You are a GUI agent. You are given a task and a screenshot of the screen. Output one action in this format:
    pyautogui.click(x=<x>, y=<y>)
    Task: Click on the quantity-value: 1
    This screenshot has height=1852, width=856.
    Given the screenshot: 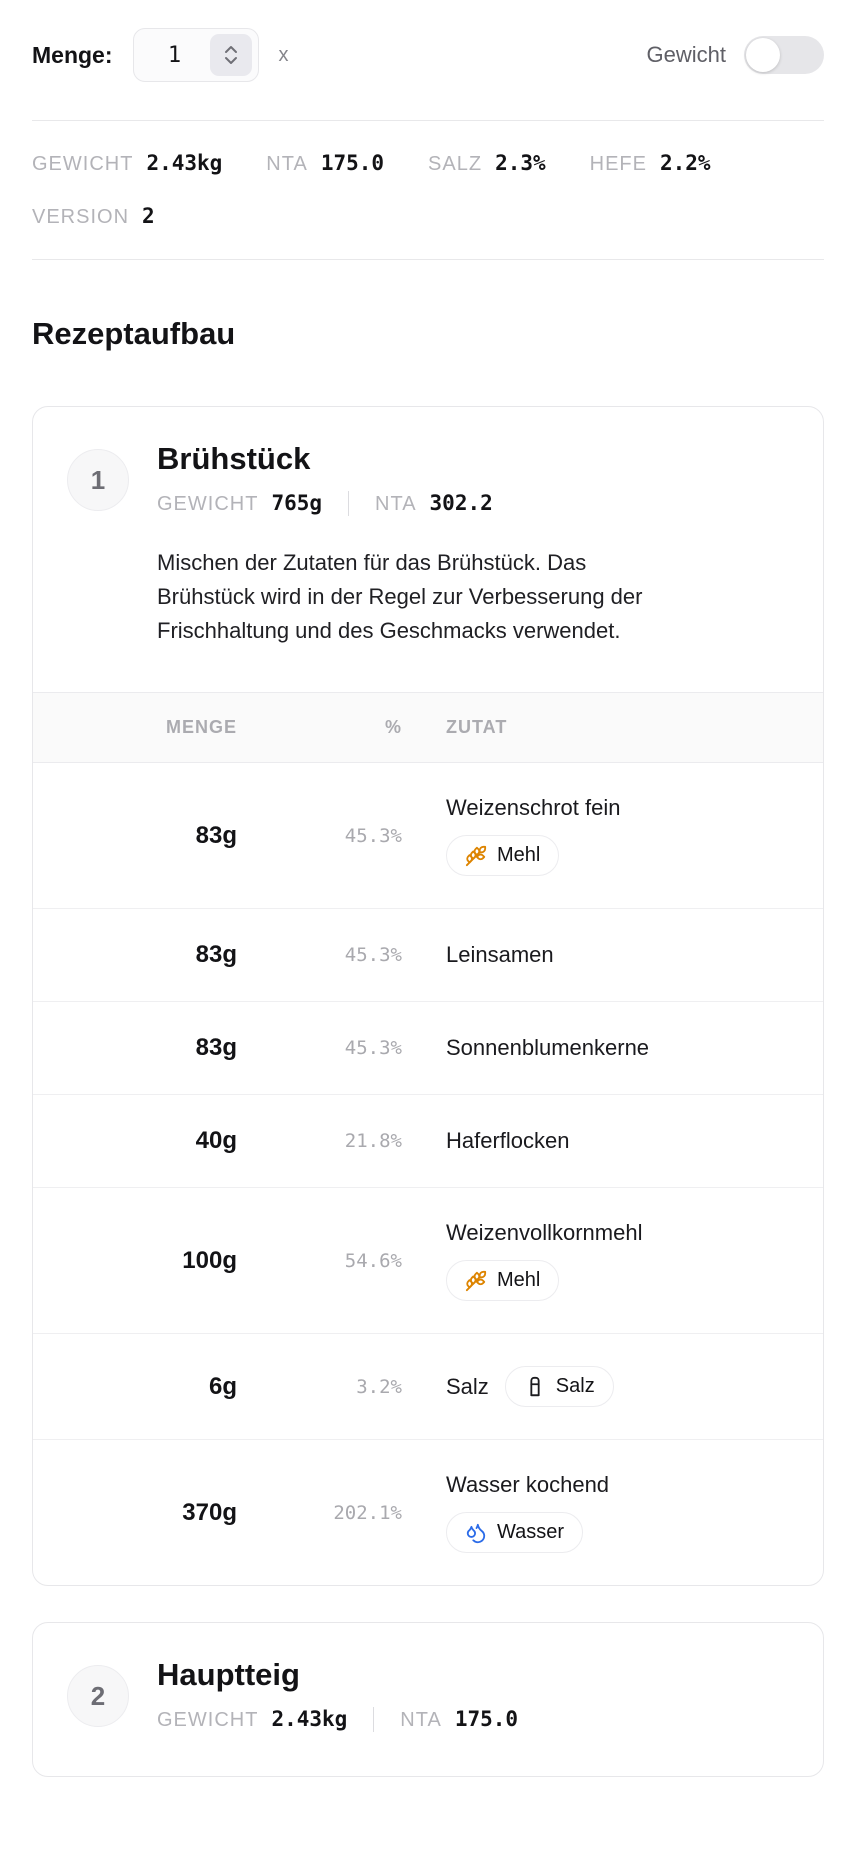 What is the action you would take?
    pyautogui.click(x=174, y=55)
    